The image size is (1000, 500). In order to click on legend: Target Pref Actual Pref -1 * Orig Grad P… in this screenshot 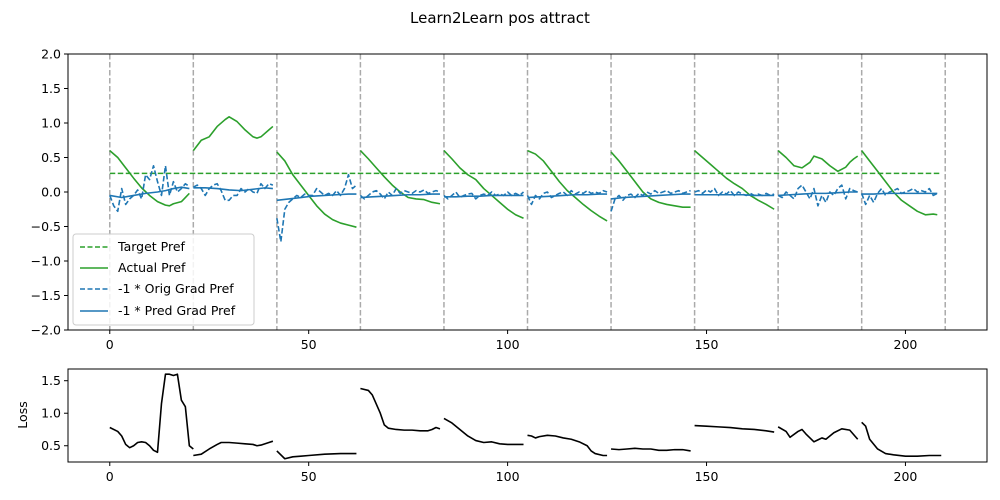, I will do `click(163, 279)`.